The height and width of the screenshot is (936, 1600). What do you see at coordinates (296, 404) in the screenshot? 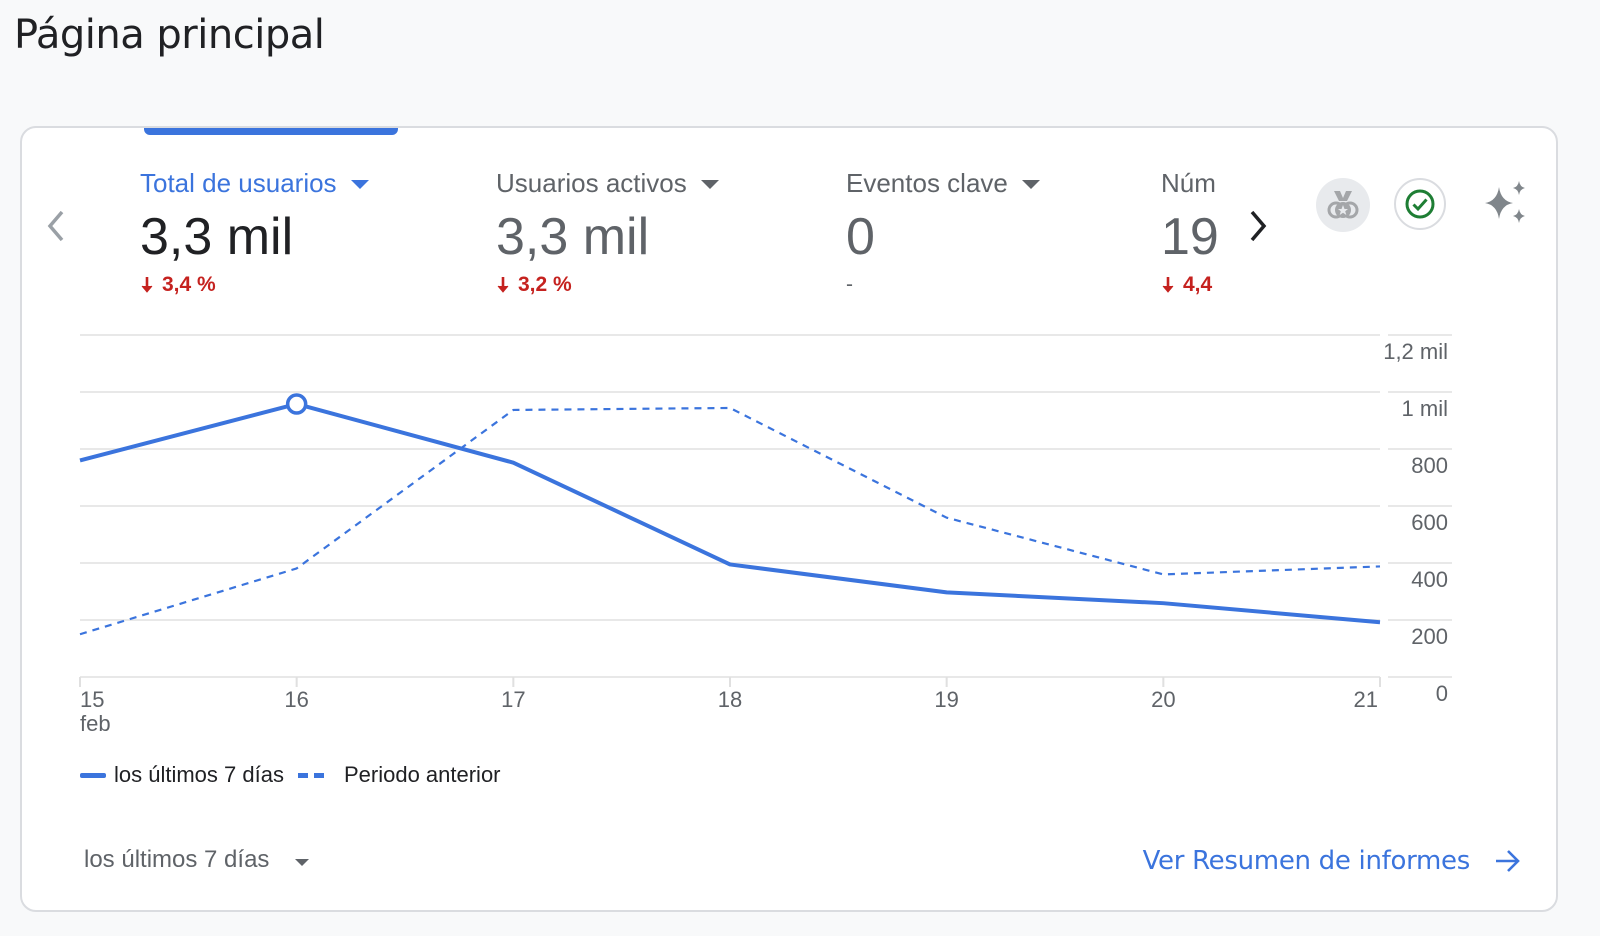
I see `highlighted-data-point` at bounding box center [296, 404].